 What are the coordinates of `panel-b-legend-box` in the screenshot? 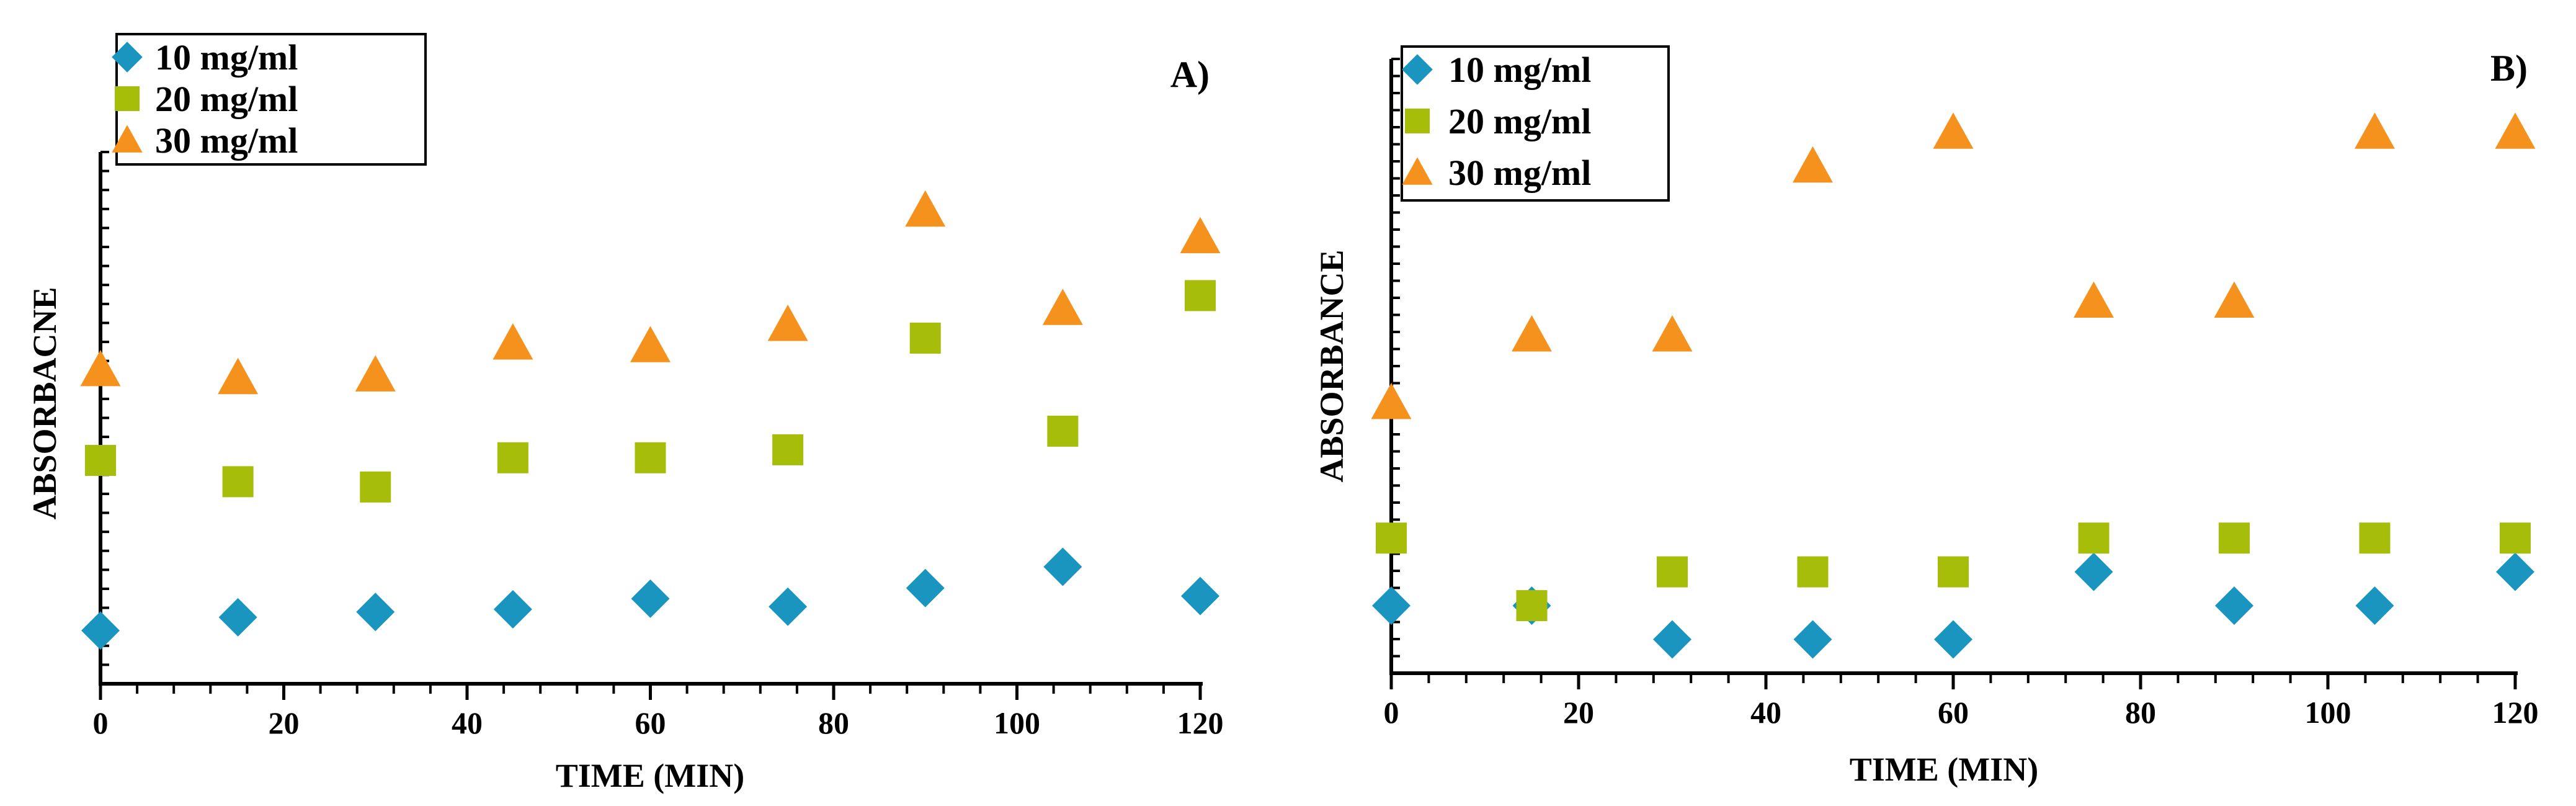 It's located at (1536, 123).